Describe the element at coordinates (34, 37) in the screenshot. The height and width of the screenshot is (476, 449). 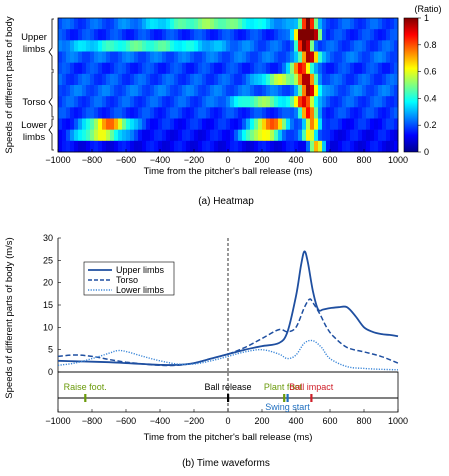
I see `row-group-upper-limbs-line1: Upper` at that location.